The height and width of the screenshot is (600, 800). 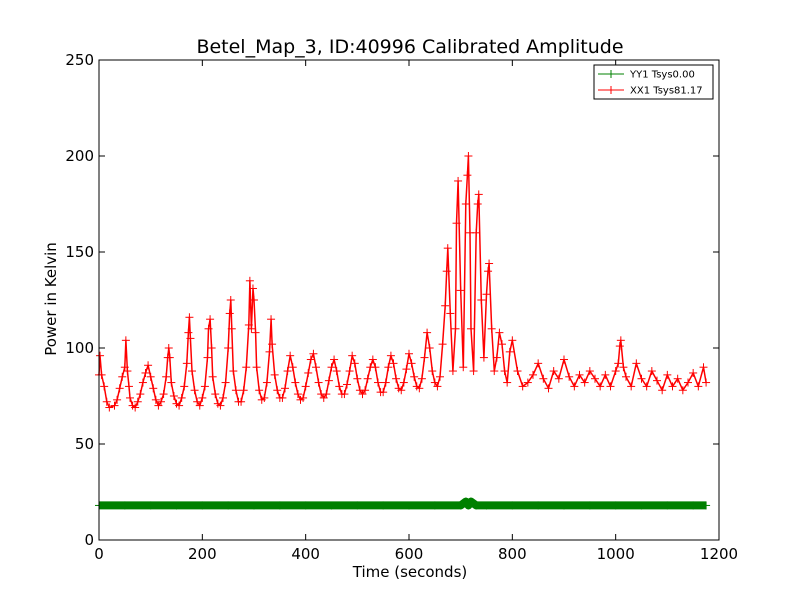 I want to click on series-line, so click(x=403, y=503).